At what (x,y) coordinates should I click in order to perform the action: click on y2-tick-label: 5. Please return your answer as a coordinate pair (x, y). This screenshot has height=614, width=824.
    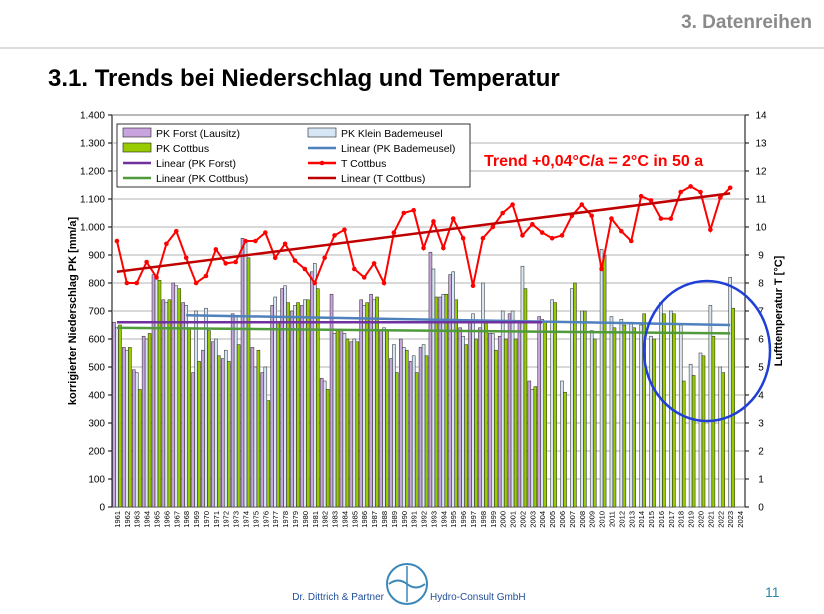
    Looking at the image, I should click on (761, 368).